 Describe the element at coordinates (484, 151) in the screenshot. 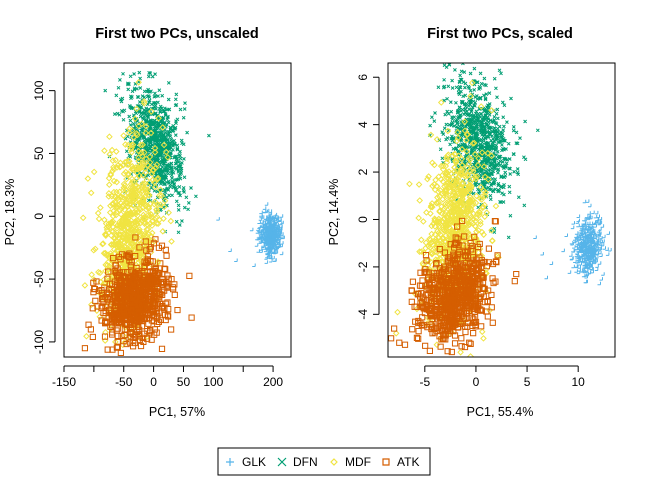

I see `series-dfn` at that location.